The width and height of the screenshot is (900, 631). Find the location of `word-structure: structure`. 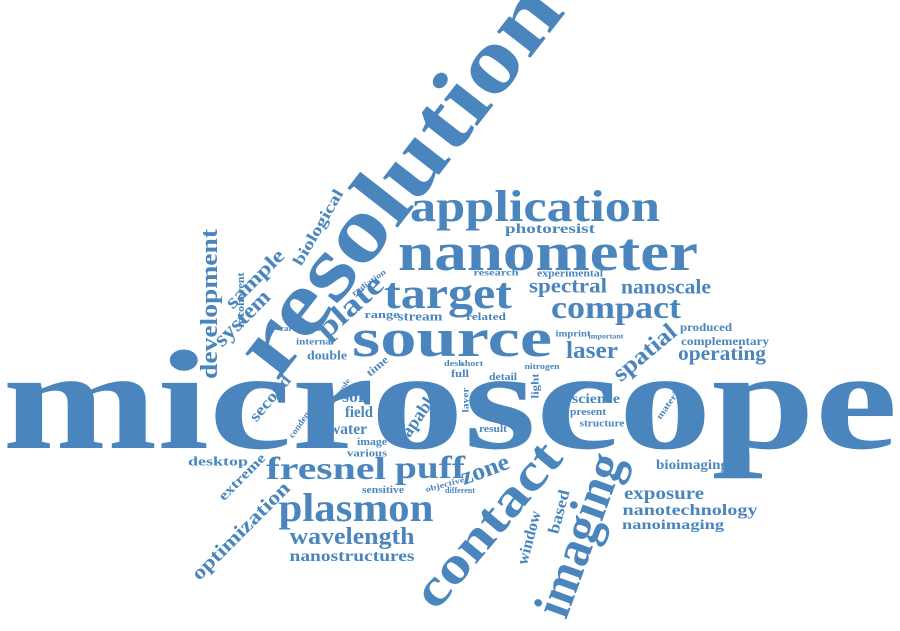

word-structure: structure is located at coordinates (602, 424).